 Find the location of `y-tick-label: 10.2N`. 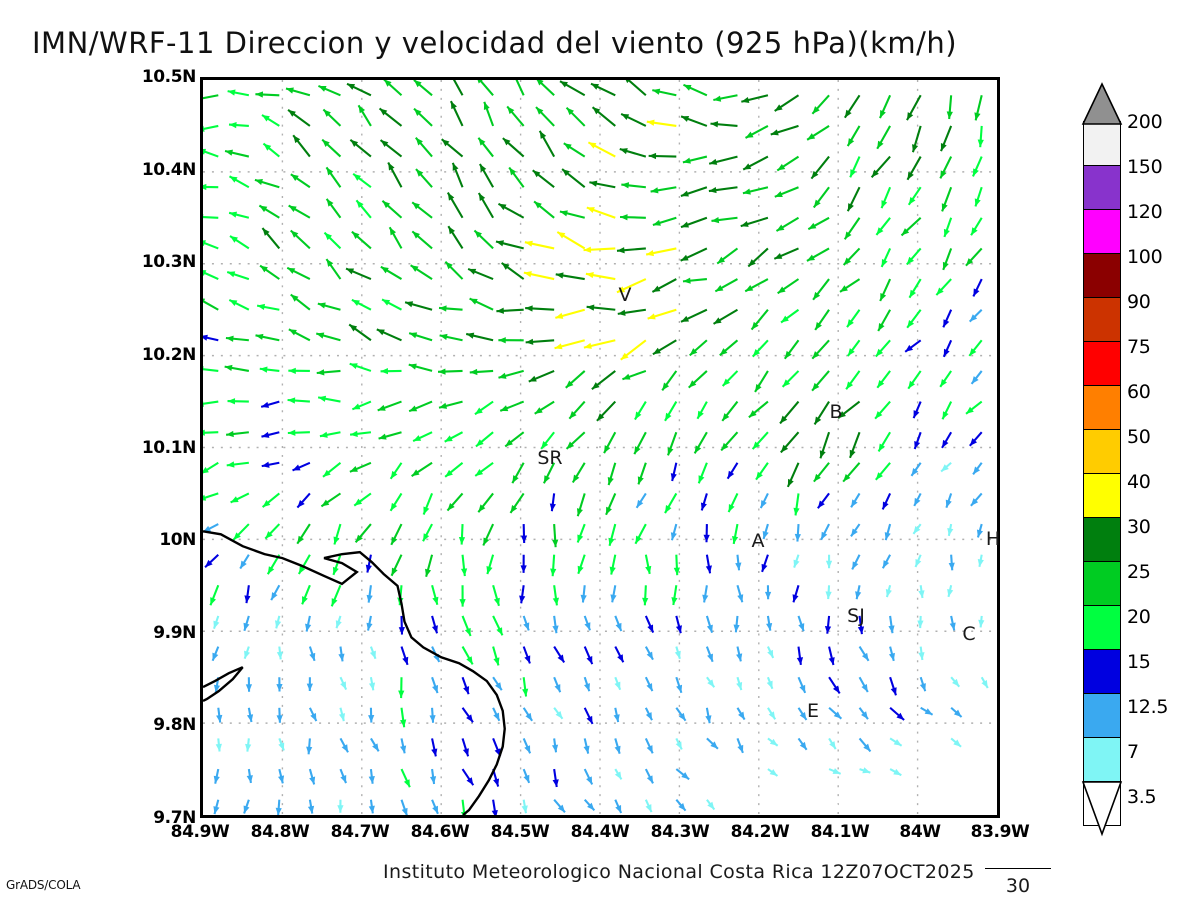

y-tick-label: 10.2N is located at coordinates (169, 354).